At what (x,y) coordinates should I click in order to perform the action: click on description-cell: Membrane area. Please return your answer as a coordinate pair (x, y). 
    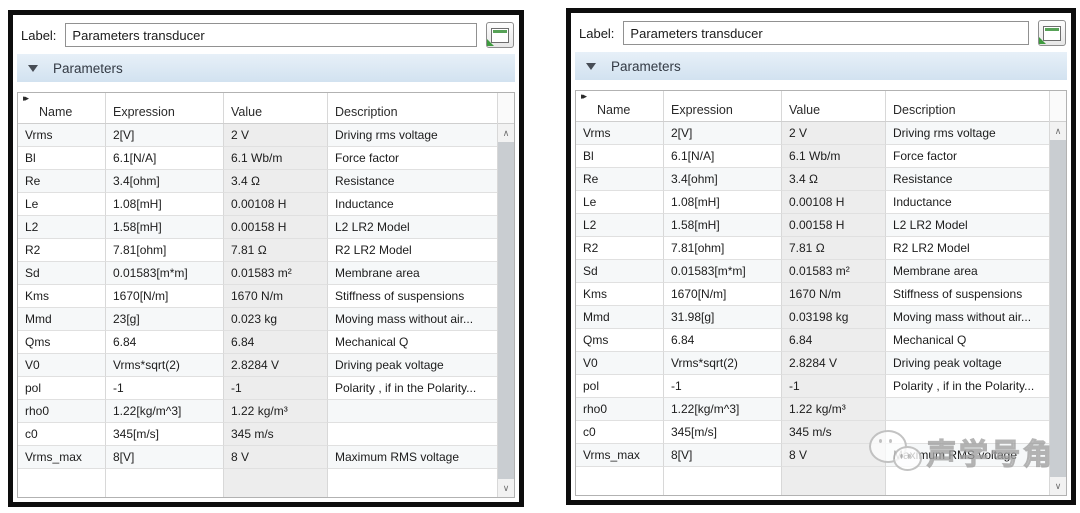
    Looking at the image, I should click on (412, 273).